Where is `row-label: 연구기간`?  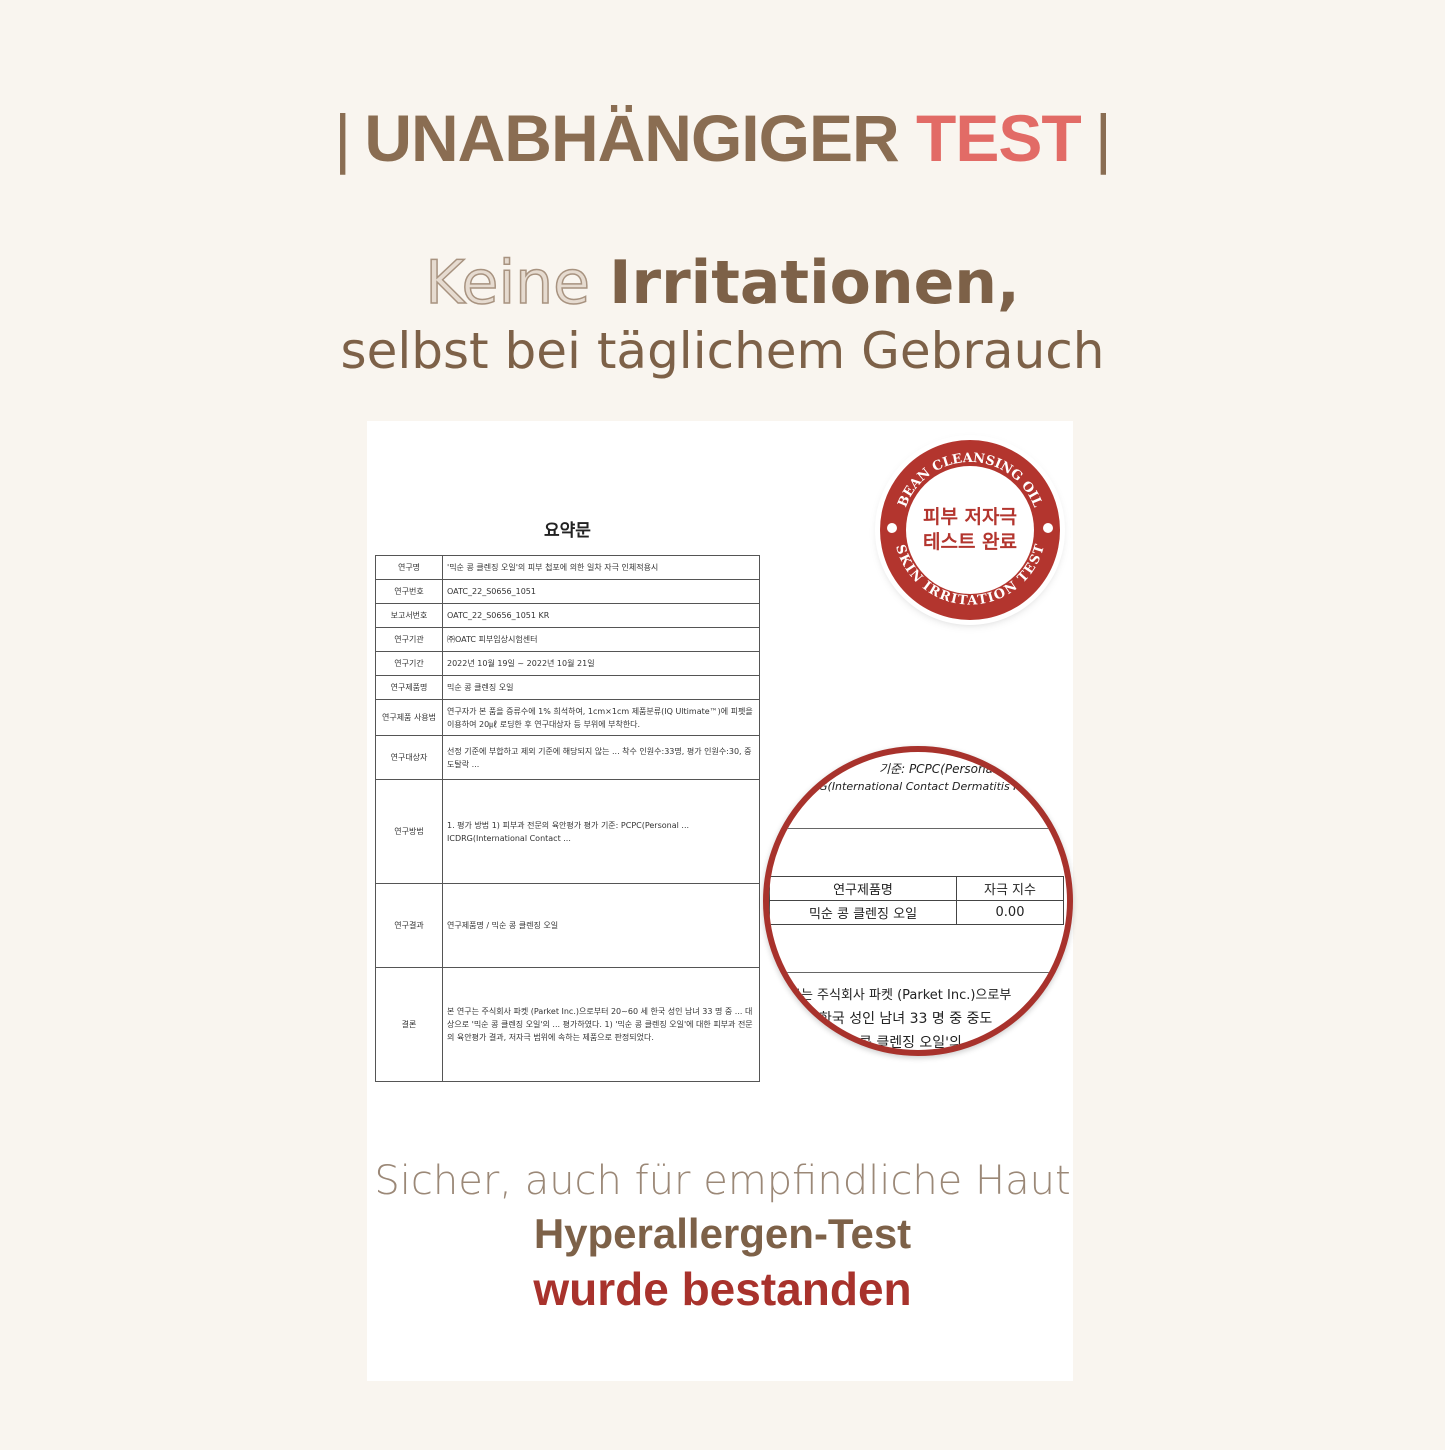
row-label: 연구기간 is located at coordinates (409, 663).